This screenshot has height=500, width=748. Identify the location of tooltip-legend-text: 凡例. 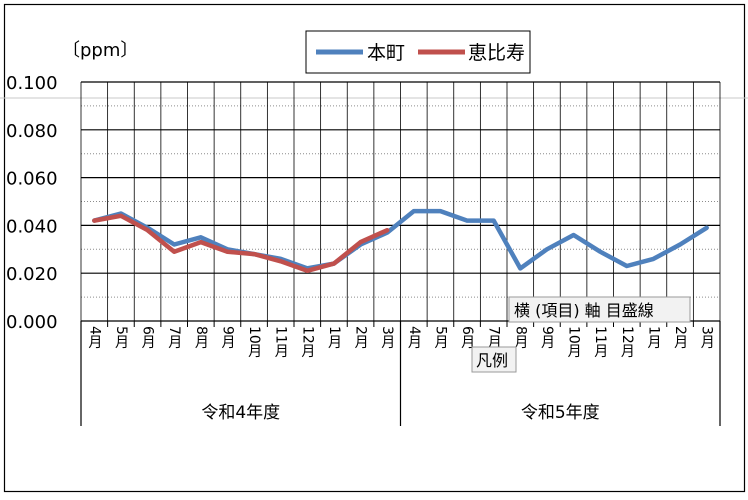
(492, 360).